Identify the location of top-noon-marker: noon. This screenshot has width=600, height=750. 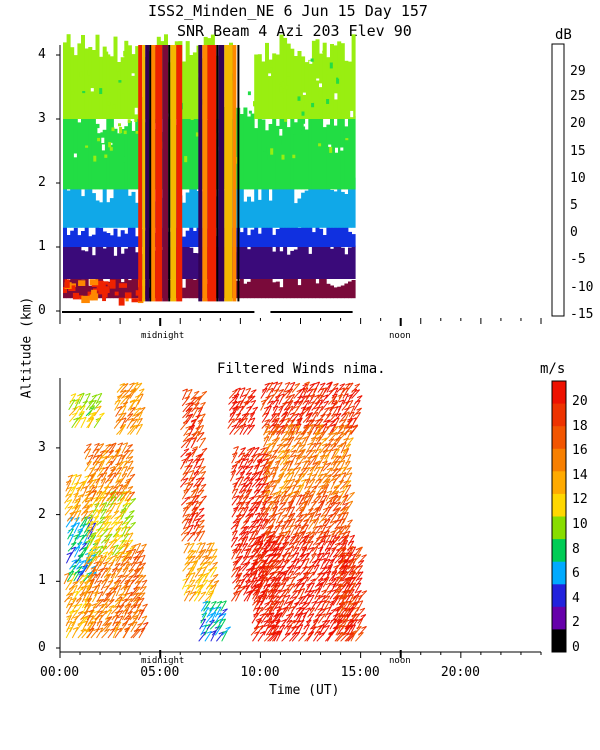
(400, 336).